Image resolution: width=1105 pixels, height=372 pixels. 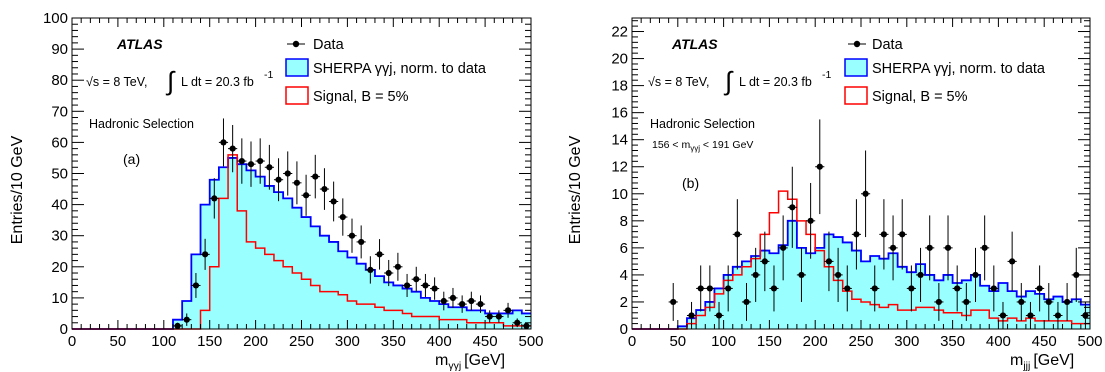 I want to click on y-tick-label: 18, so click(x=619, y=86).